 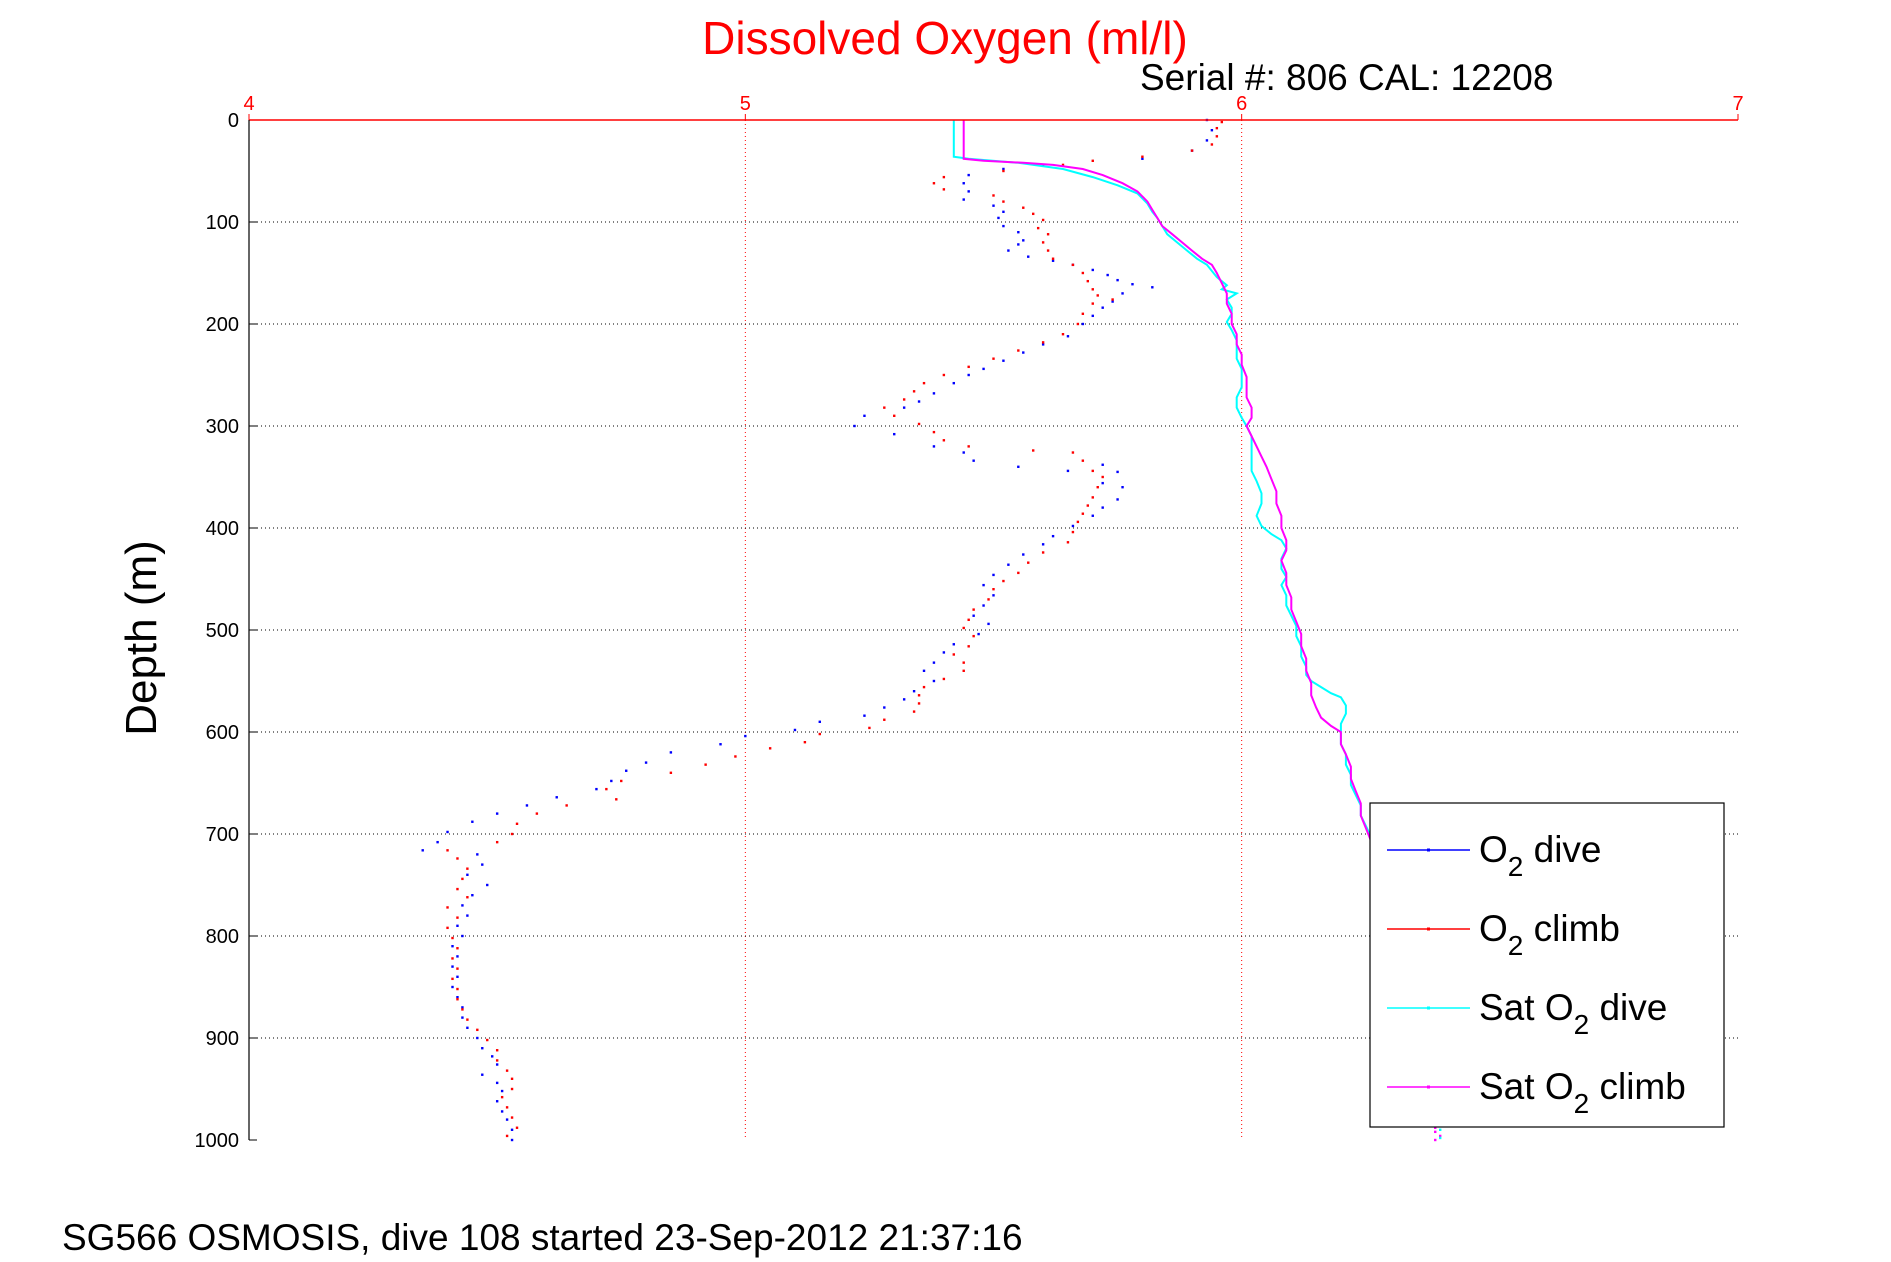 What do you see at coordinates (1169, 492) in the screenshot?
I see `series-line-sat-o2-climb` at bounding box center [1169, 492].